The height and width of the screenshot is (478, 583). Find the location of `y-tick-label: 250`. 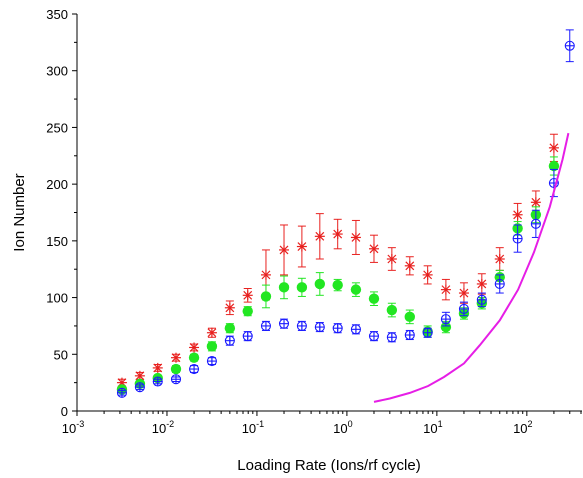

y-tick-label: 250 is located at coordinates (57, 127).